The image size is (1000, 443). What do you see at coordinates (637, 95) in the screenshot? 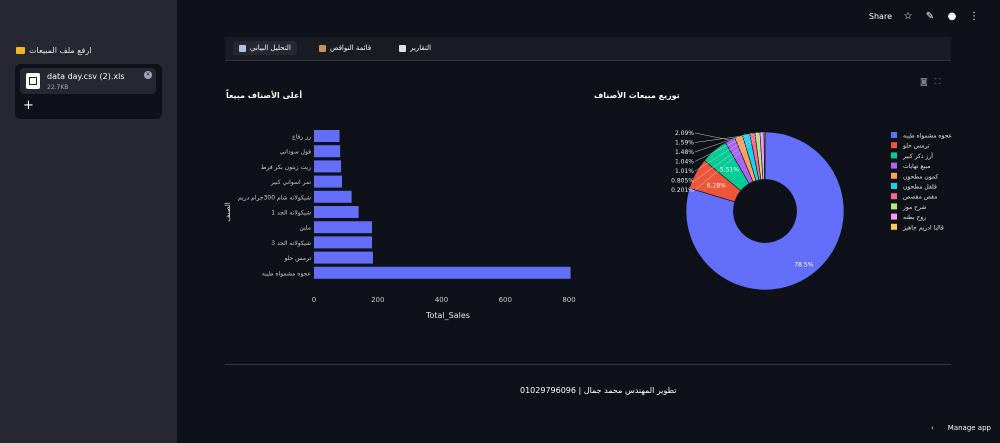
I see `pie-chart-title: توزيع مبيعات الأصناف` at bounding box center [637, 95].